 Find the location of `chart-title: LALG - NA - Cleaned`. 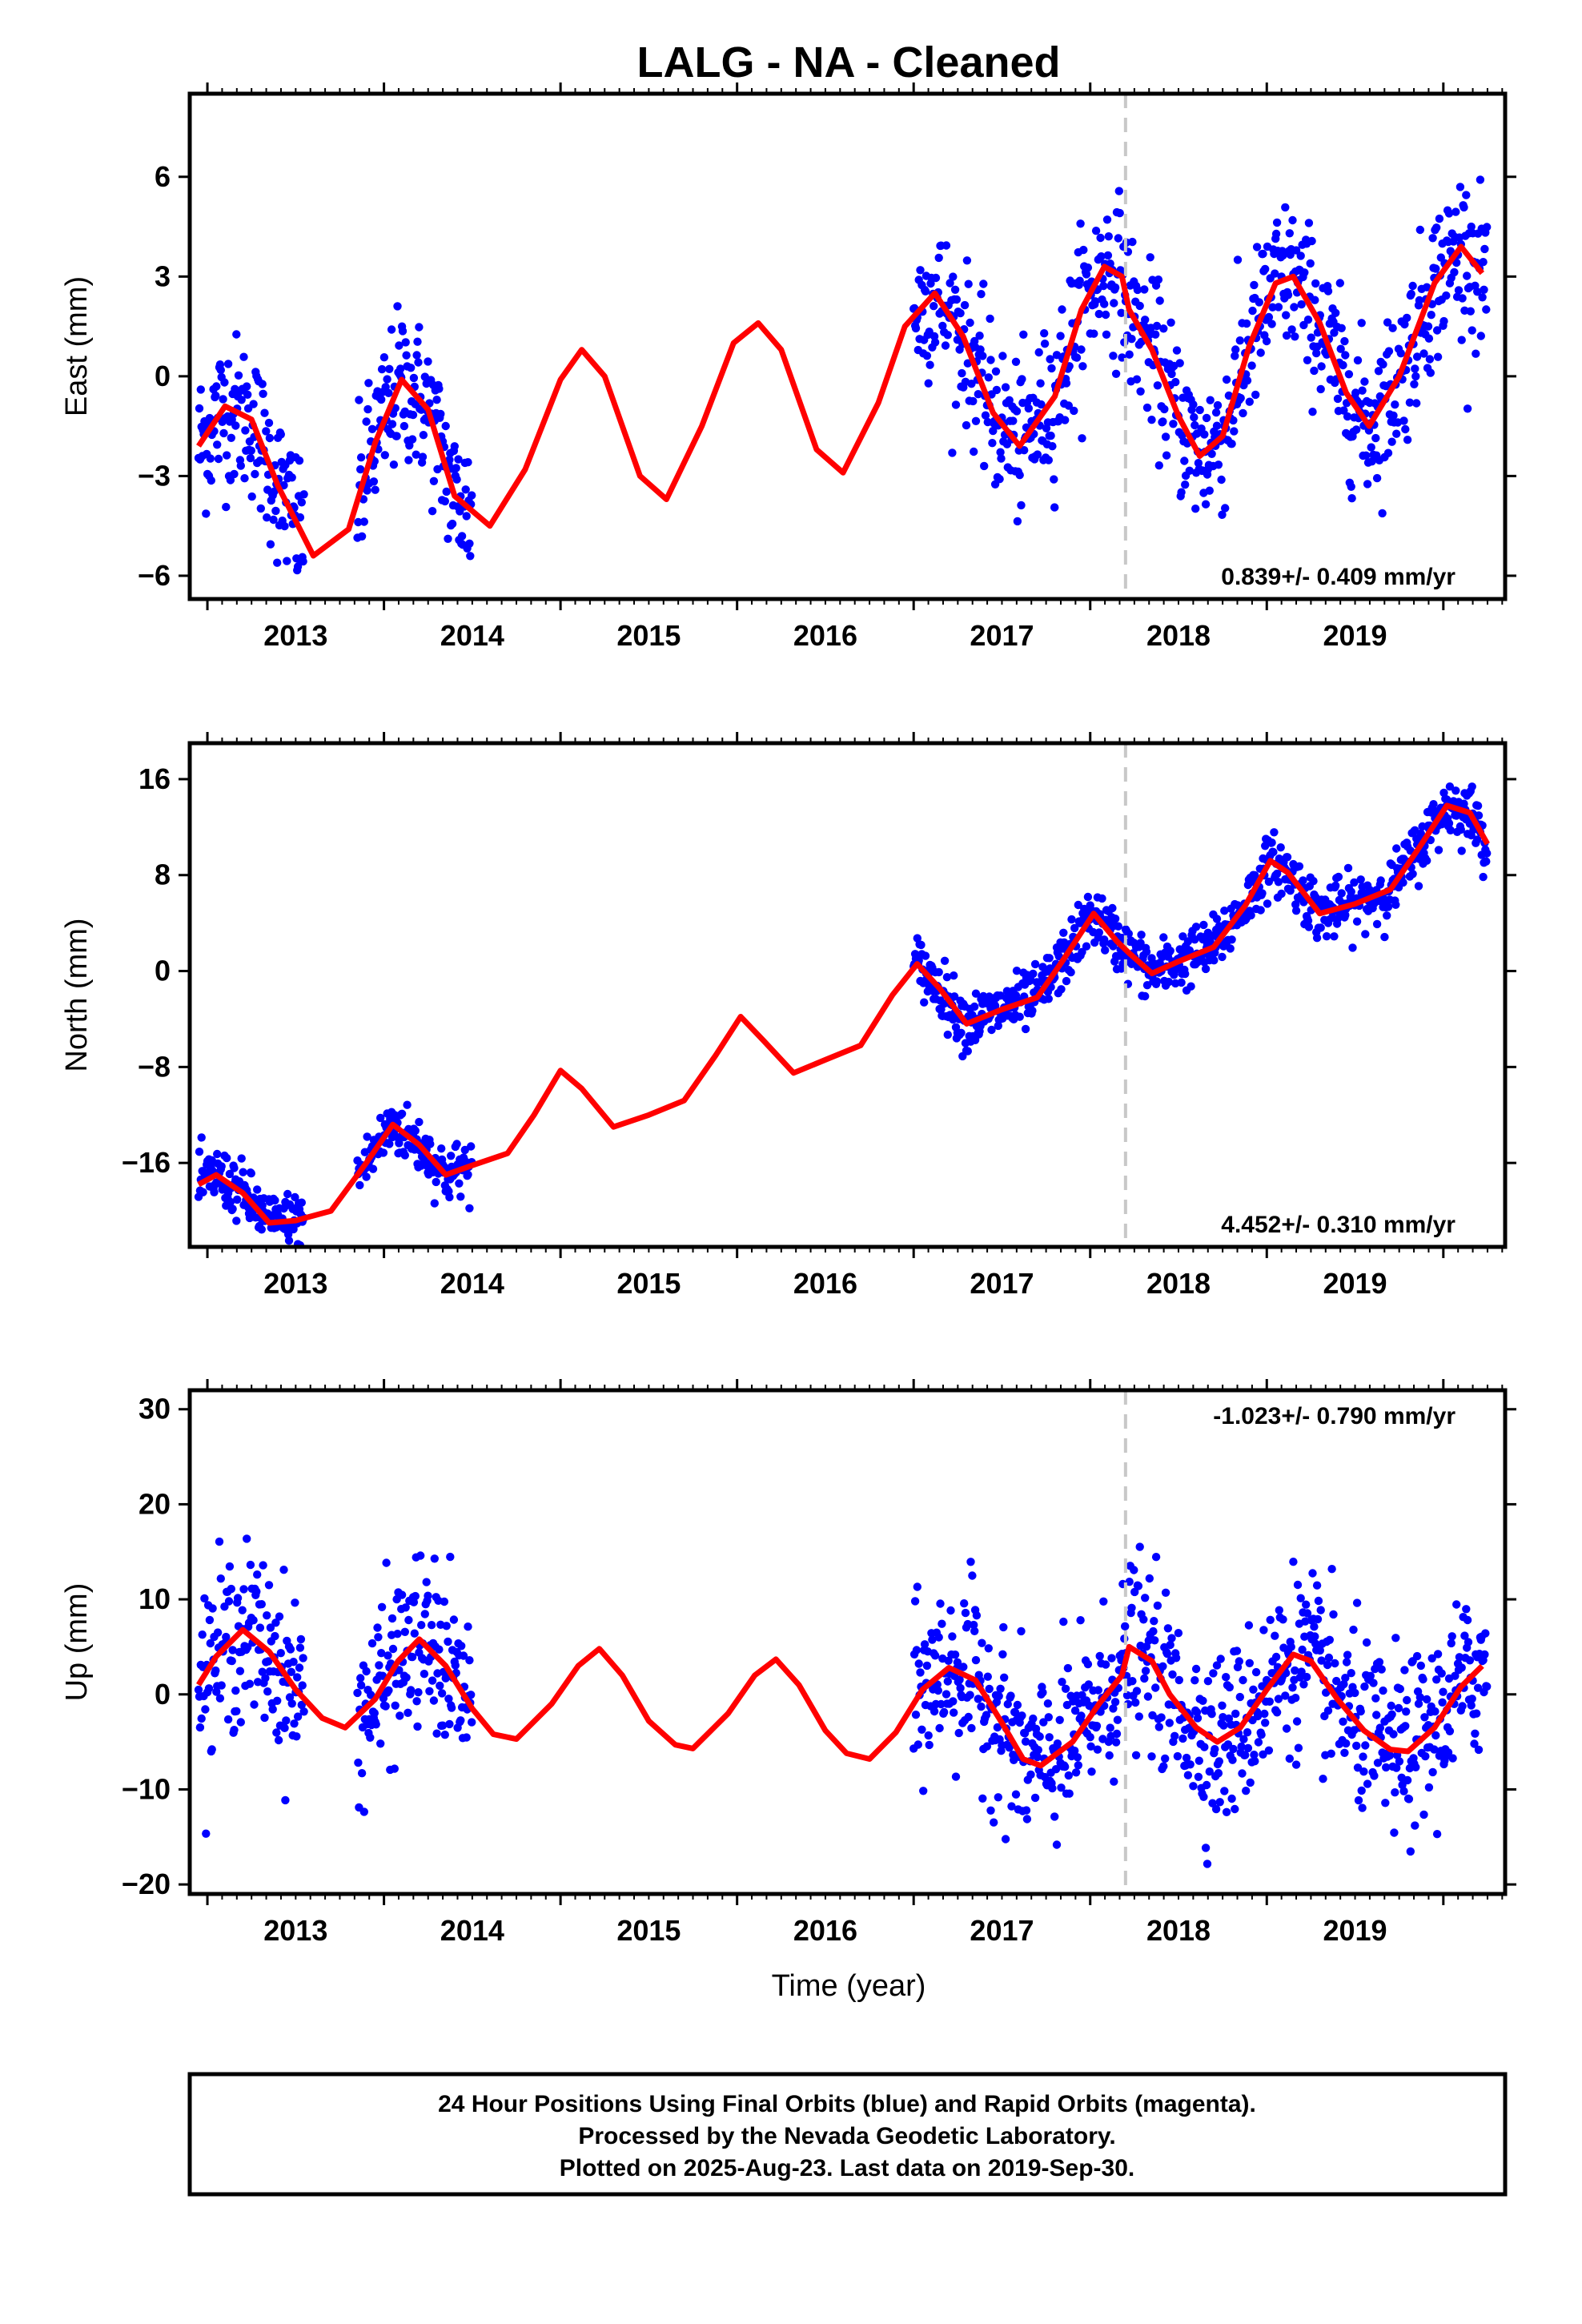

chart-title: LALG - NA - Cleaned is located at coordinates (848, 62).